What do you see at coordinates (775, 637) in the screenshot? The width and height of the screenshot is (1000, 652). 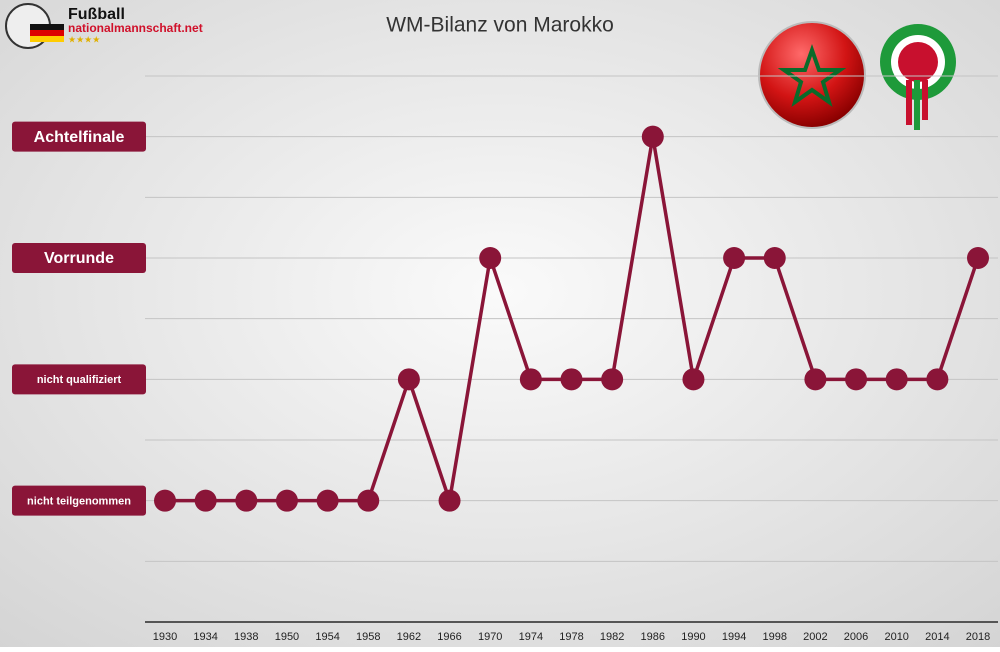 I see `x-tick-label: 1998` at bounding box center [775, 637].